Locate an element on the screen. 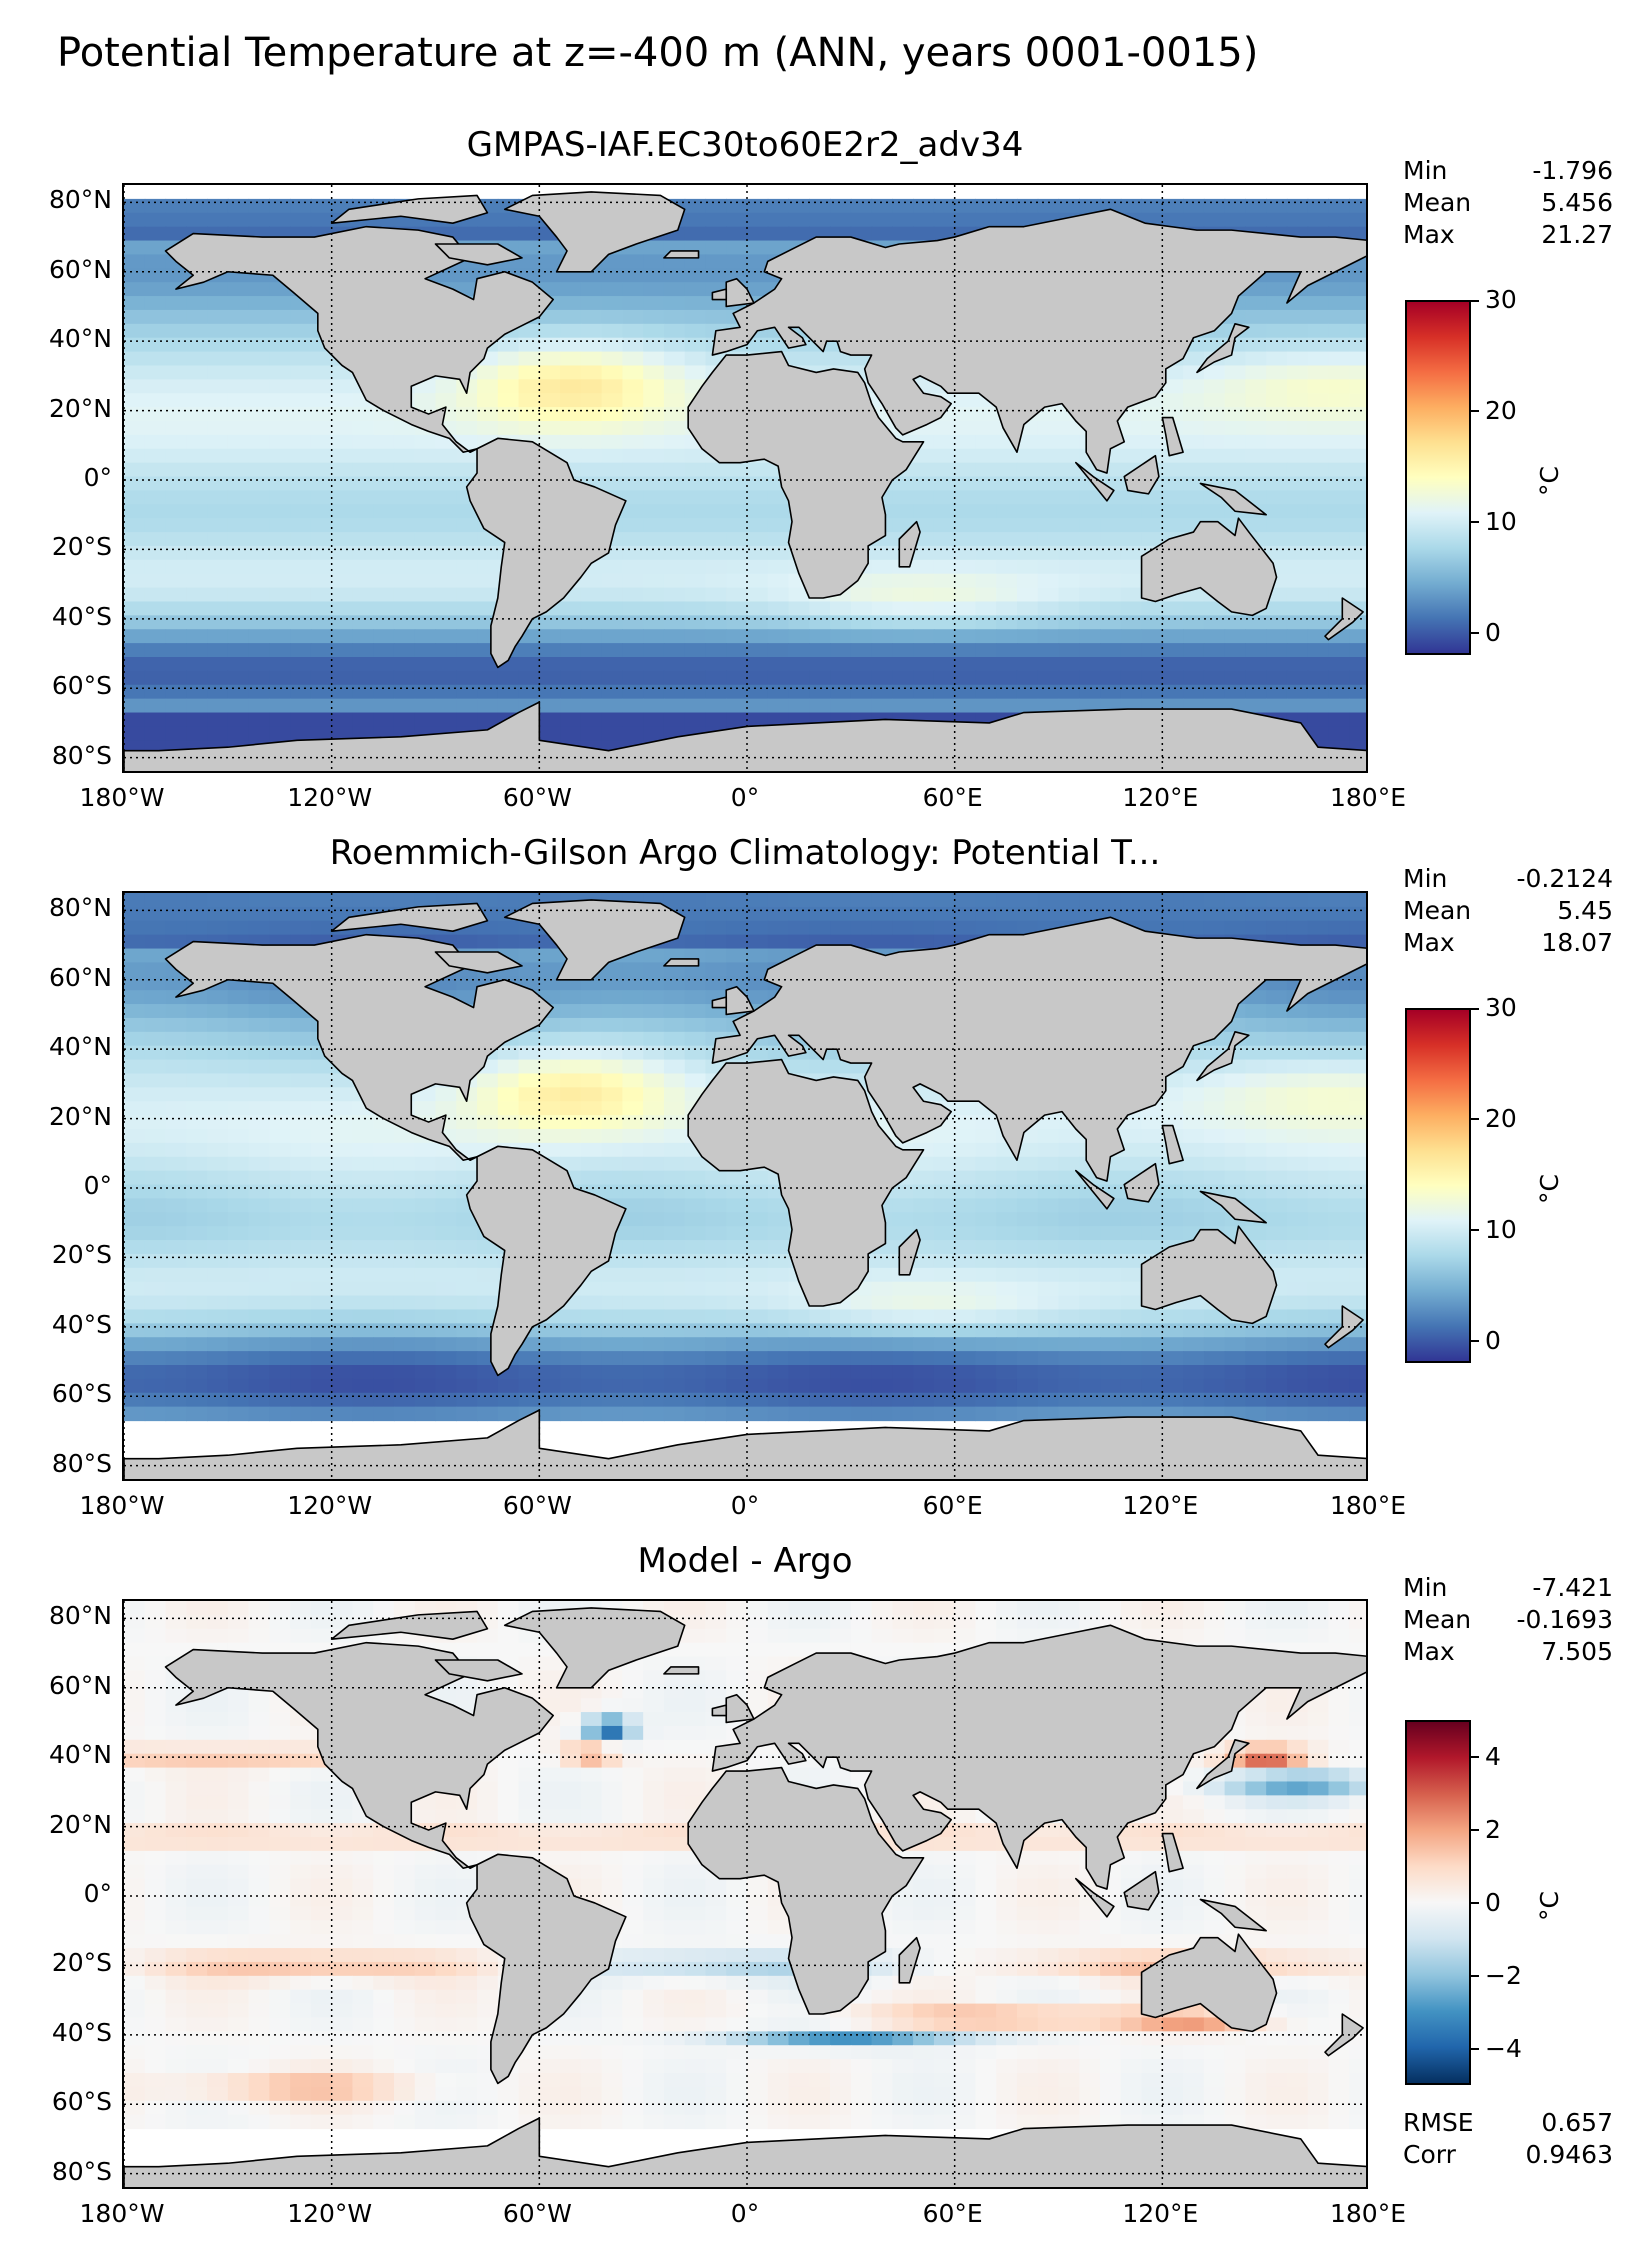 The height and width of the screenshot is (2265, 1651). lat-tick-label: 40°N is located at coordinates (80, 1047).